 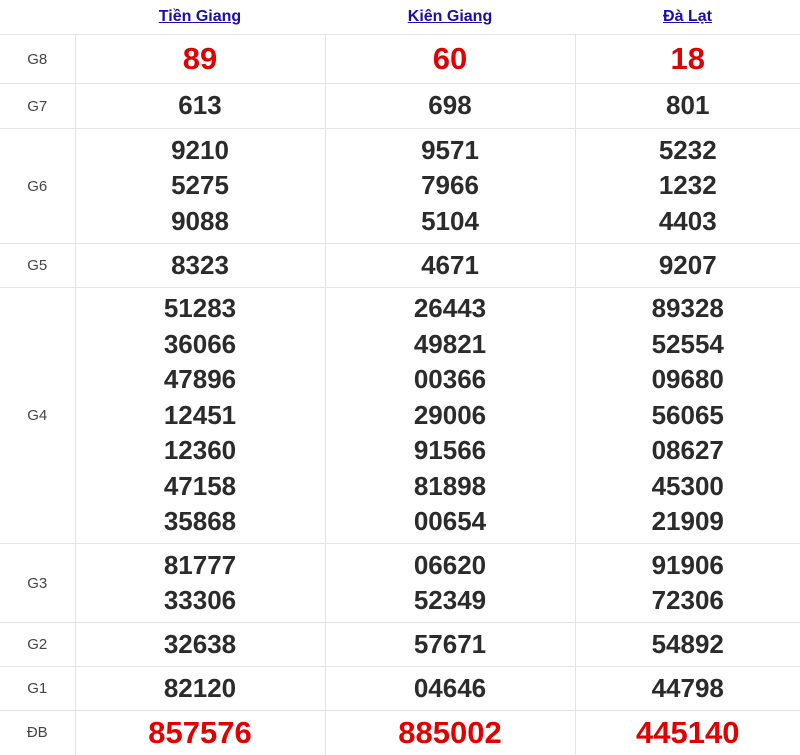 I want to click on result-number: 54892, so click(x=688, y=645).